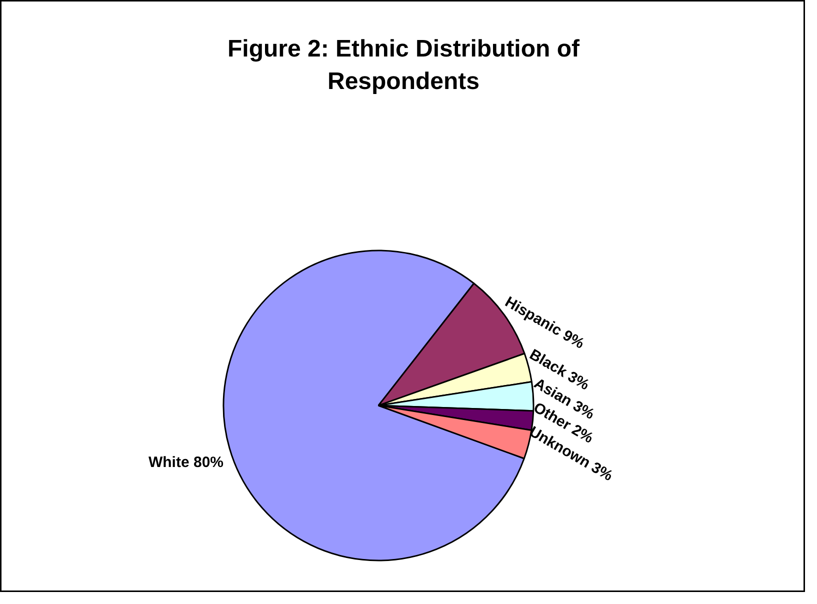 This screenshot has width=817, height=604. What do you see at coordinates (404, 65) in the screenshot?
I see `chart-title: Figure 2: Ethnic Distribution of Respondents` at bounding box center [404, 65].